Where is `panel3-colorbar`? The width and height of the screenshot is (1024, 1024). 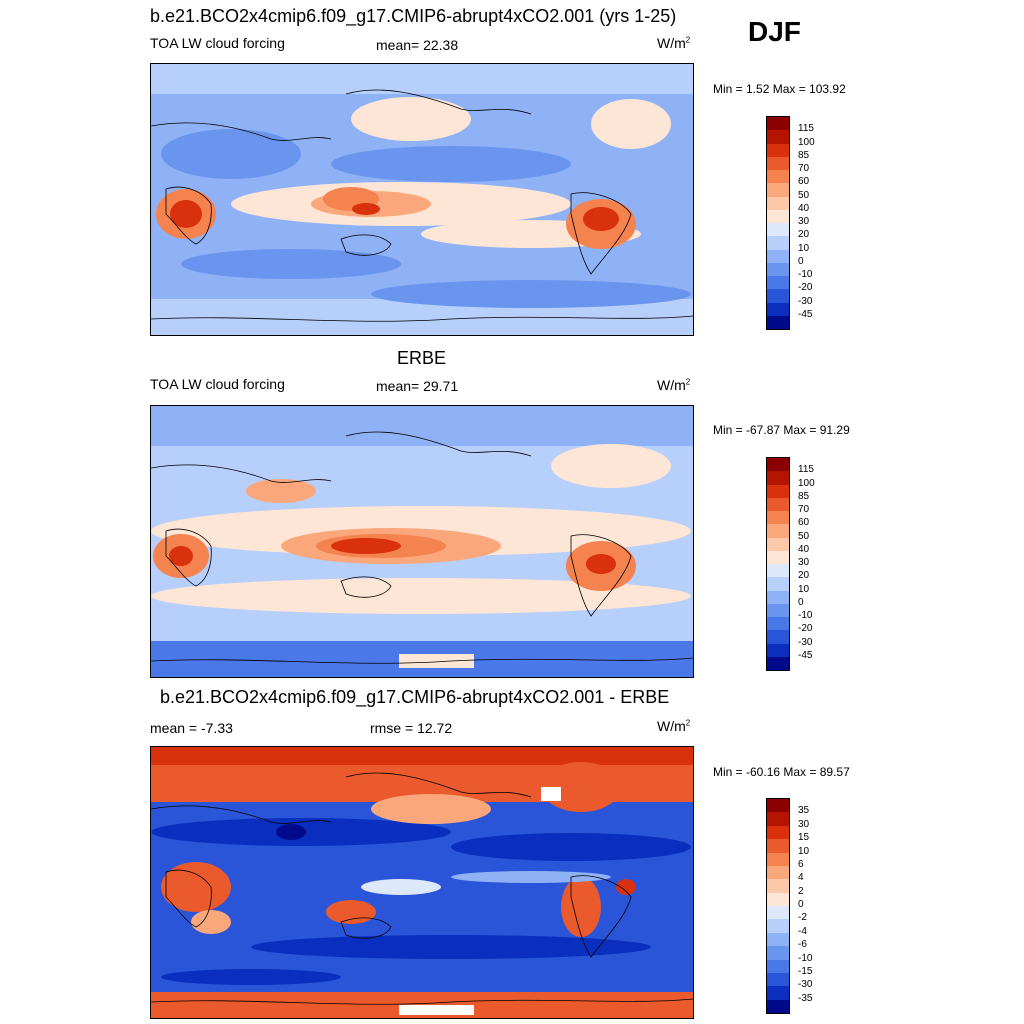
panel3-colorbar is located at coordinates (778, 906).